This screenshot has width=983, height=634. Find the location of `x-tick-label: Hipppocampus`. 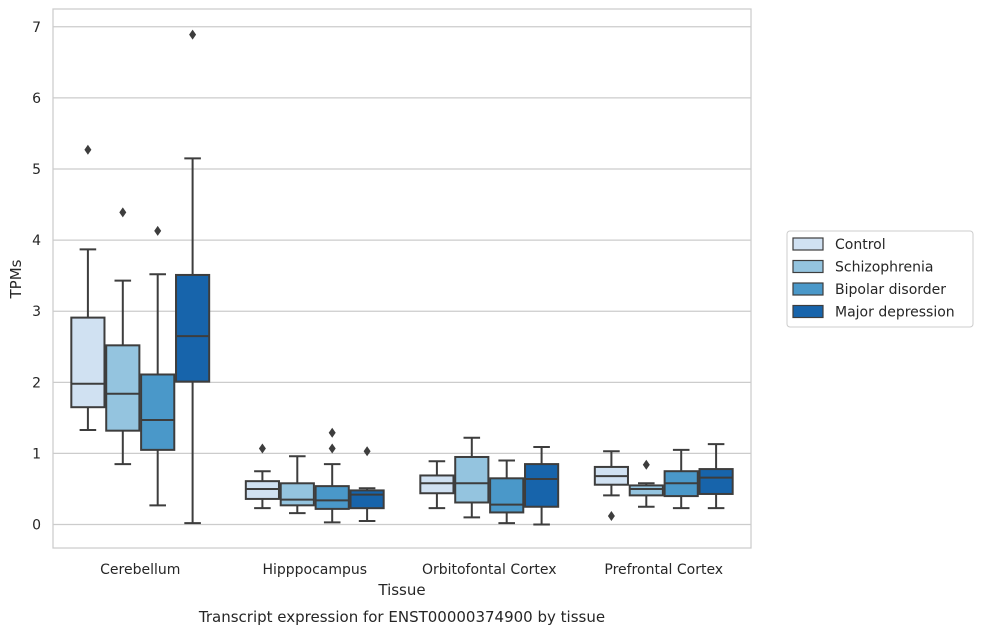

x-tick-label: Hipppocampus is located at coordinates (314, 570).